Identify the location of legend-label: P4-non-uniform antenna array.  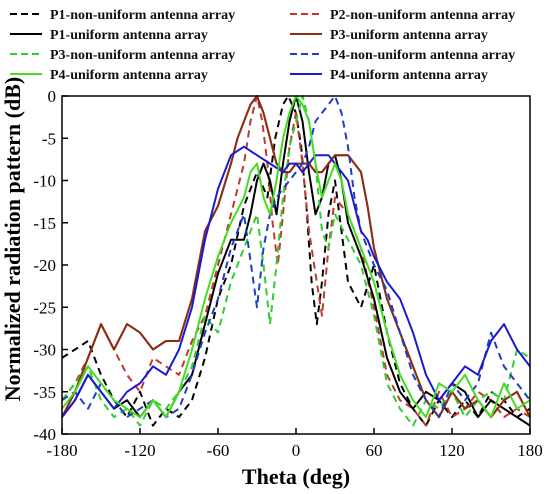
(422, 55).